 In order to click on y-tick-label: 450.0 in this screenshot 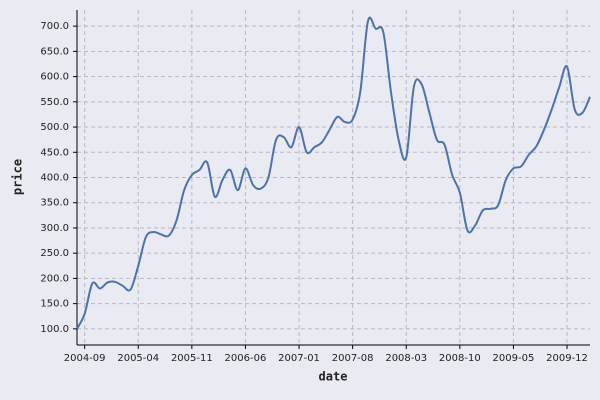, I will do `click(54, 152)`.